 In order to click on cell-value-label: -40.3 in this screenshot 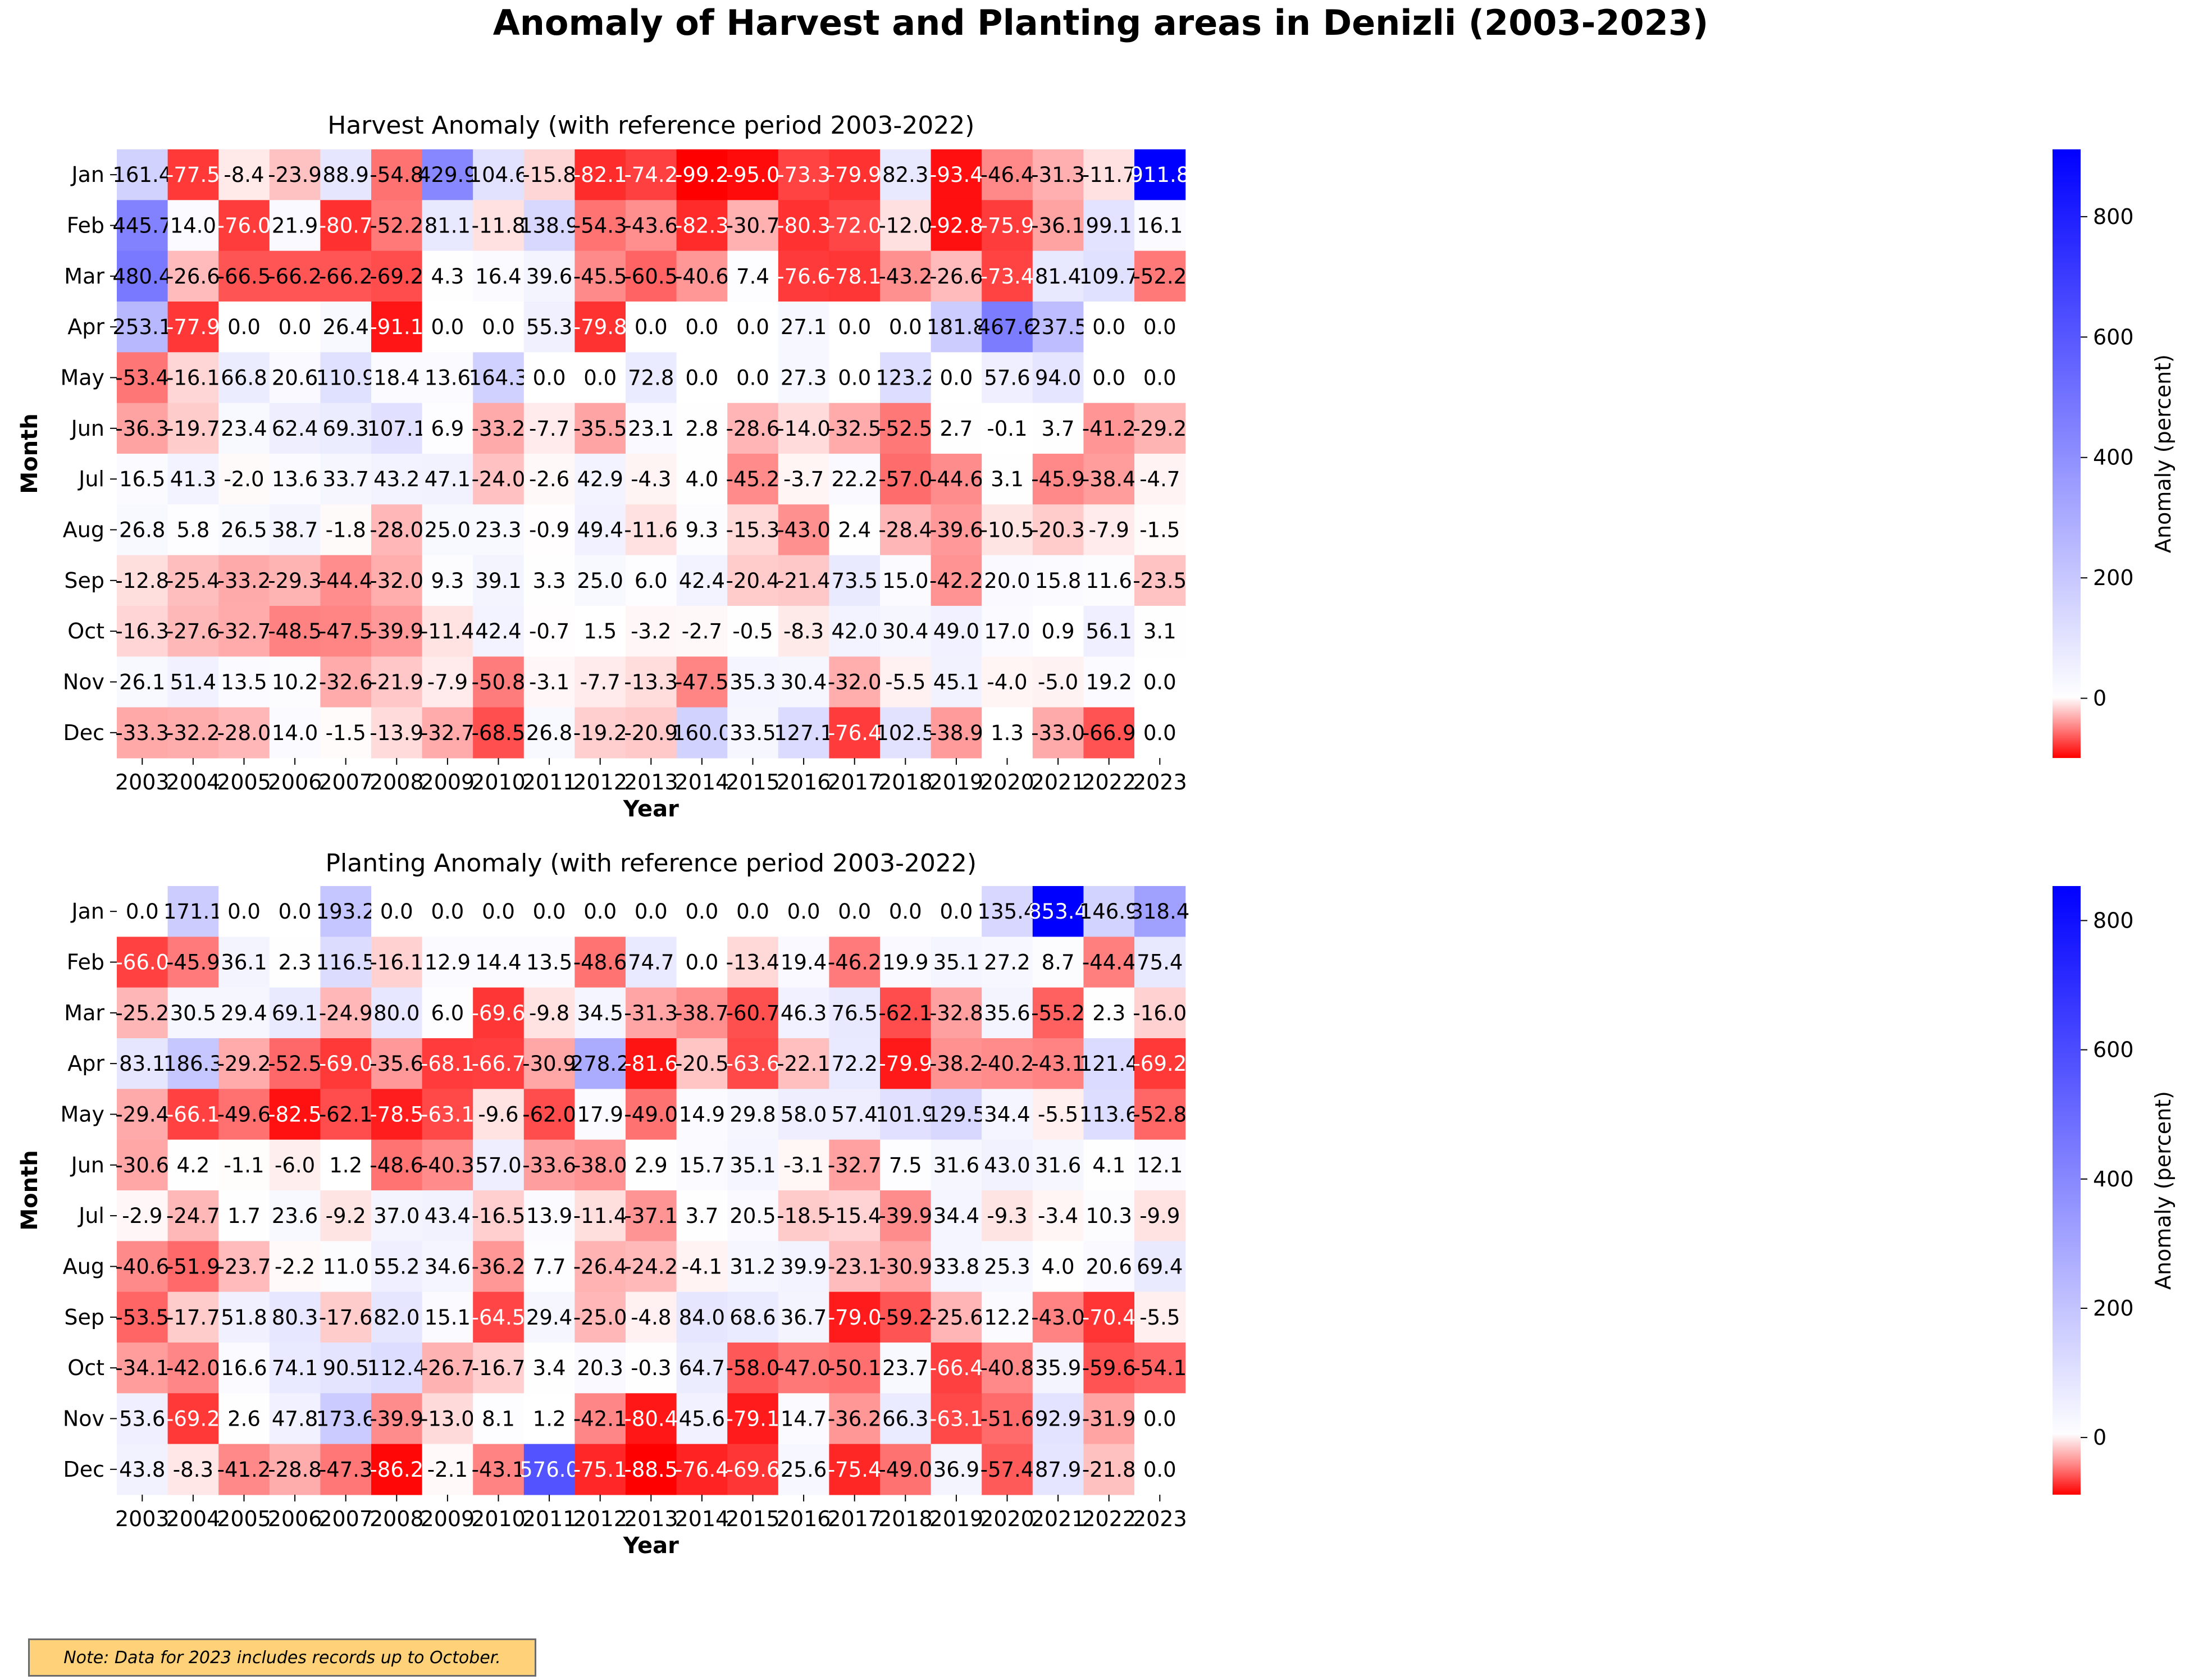, I will do `click(448, 1165)`.